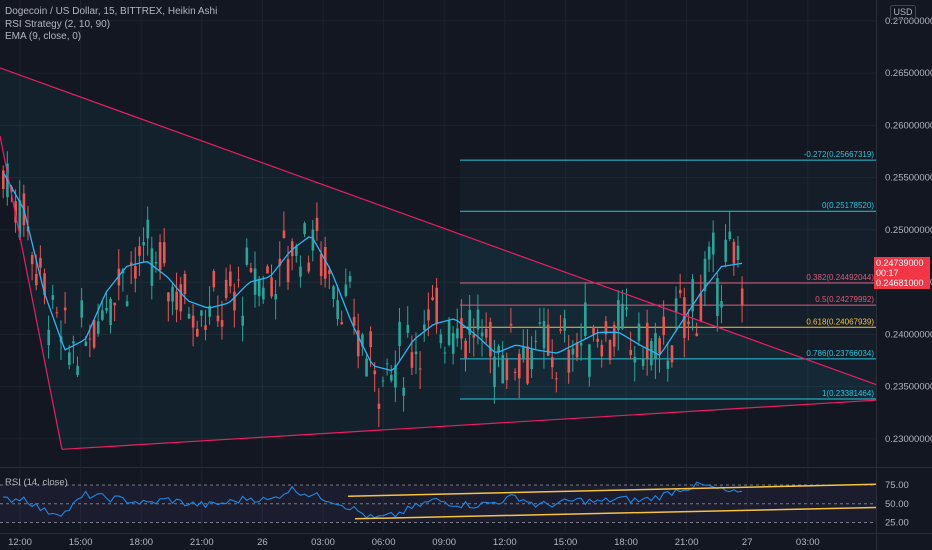  What do you see at coordinates (903, 12) in the screenshot?
I see `currency-button: USD` at bounding box center [903, 12].